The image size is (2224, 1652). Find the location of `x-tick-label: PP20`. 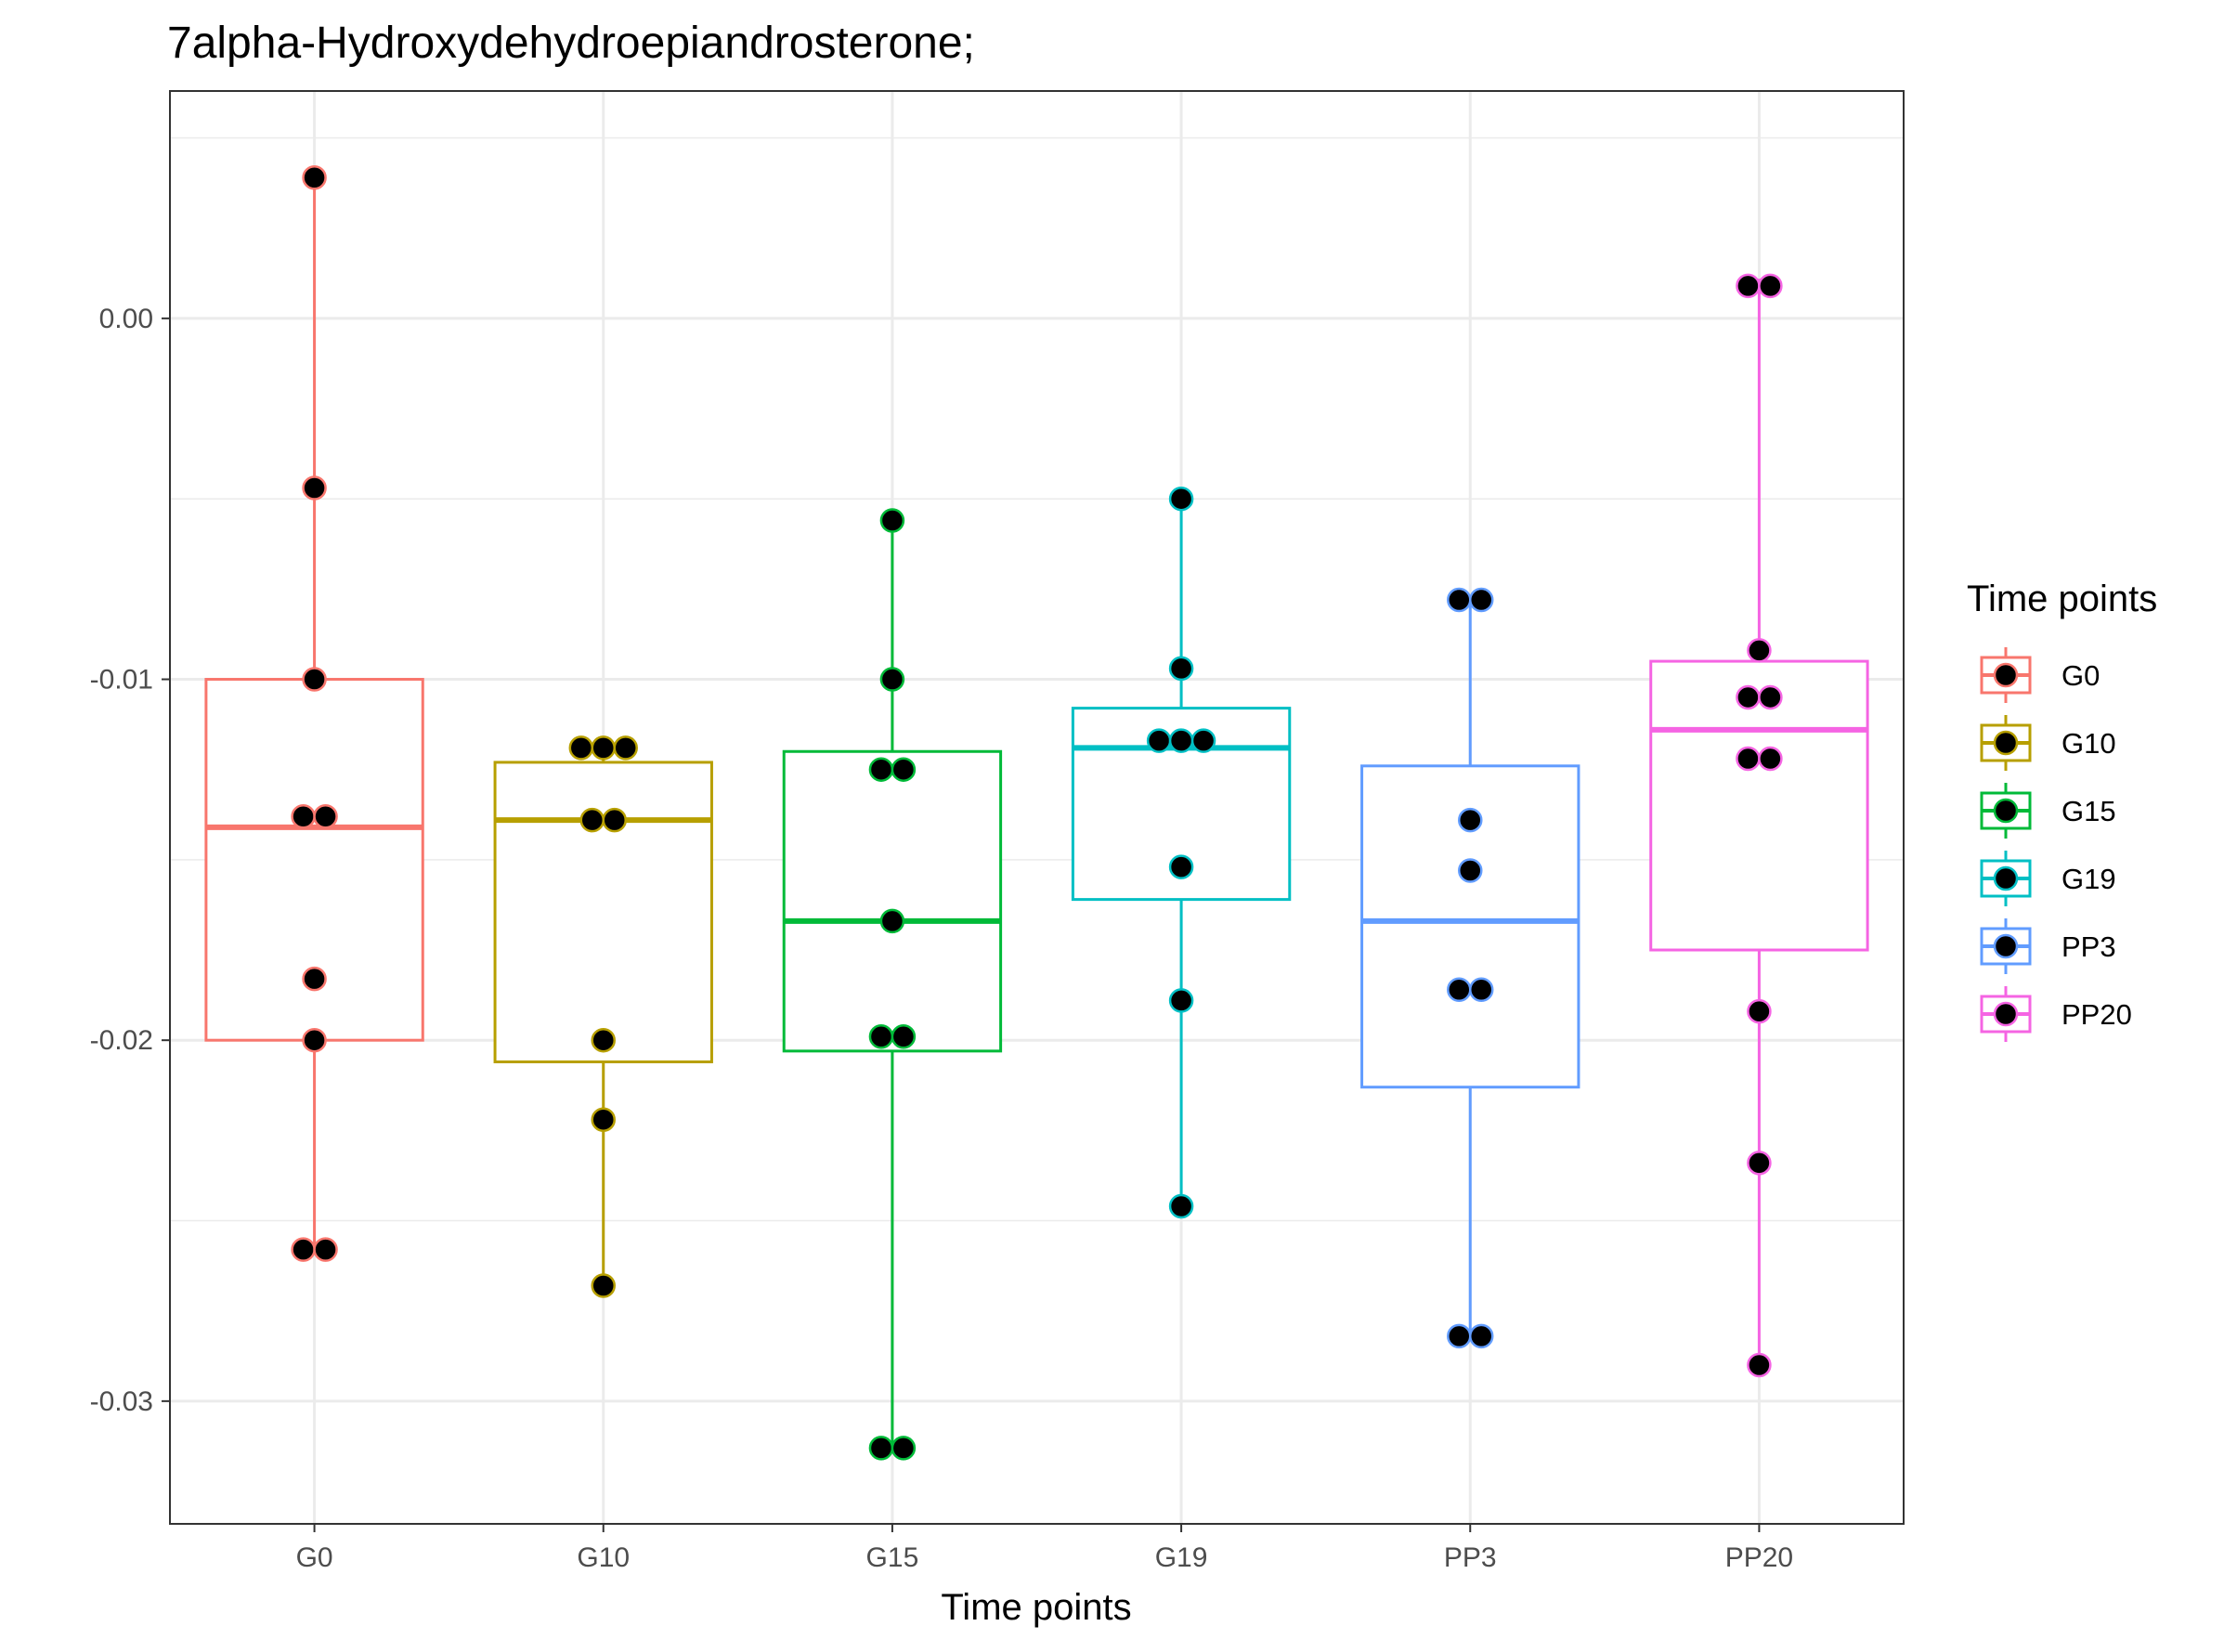

x-tick-label: PP20 is located at coordinates (1759, 1558).